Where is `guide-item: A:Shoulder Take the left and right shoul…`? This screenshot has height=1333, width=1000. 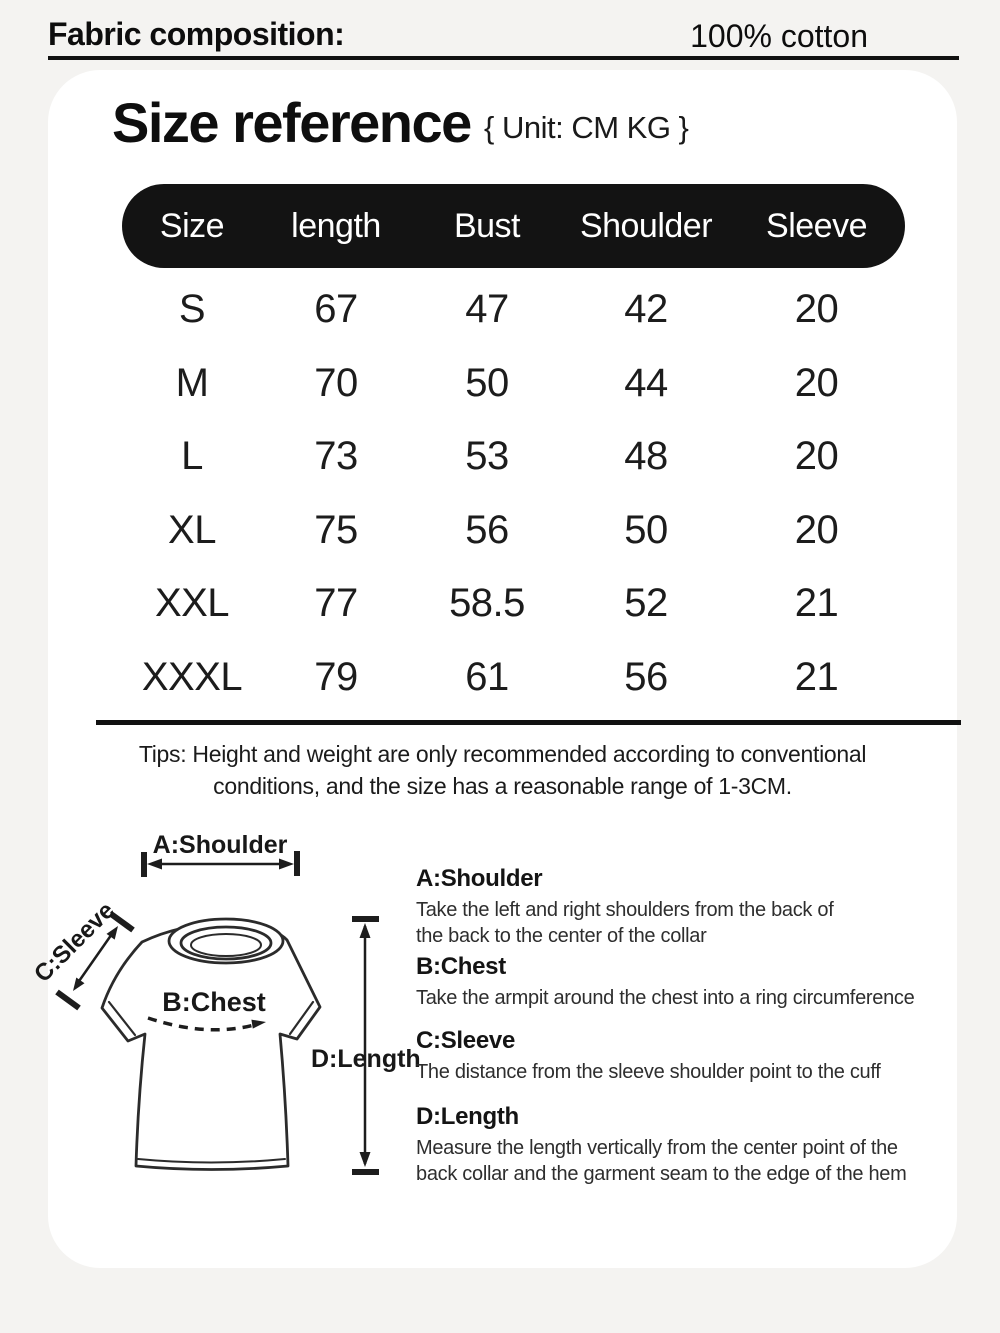
guide-item: A:Shoulder Take the left and right shoul… is located at coordinates (696, 907).